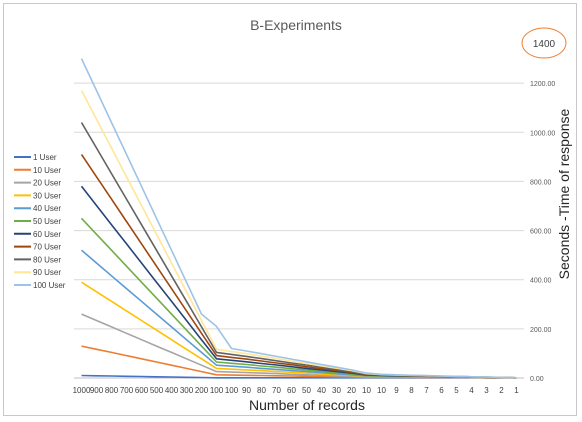 The width and height of the screenshot is (582, 422). I want to click on legend-item: 100 User, so click(40, 285).